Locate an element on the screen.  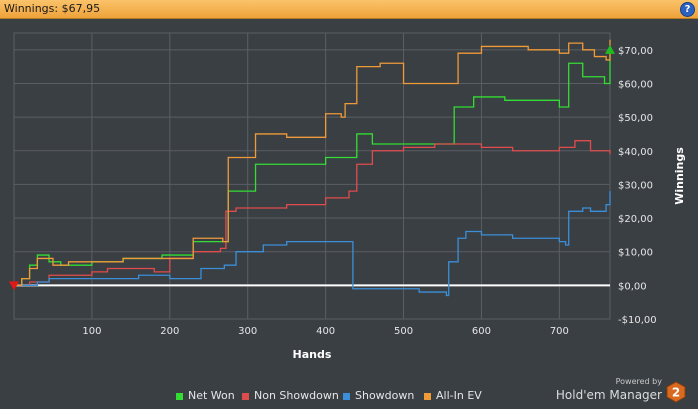
legend-label: Net Won is located at coordinates (211, 395).